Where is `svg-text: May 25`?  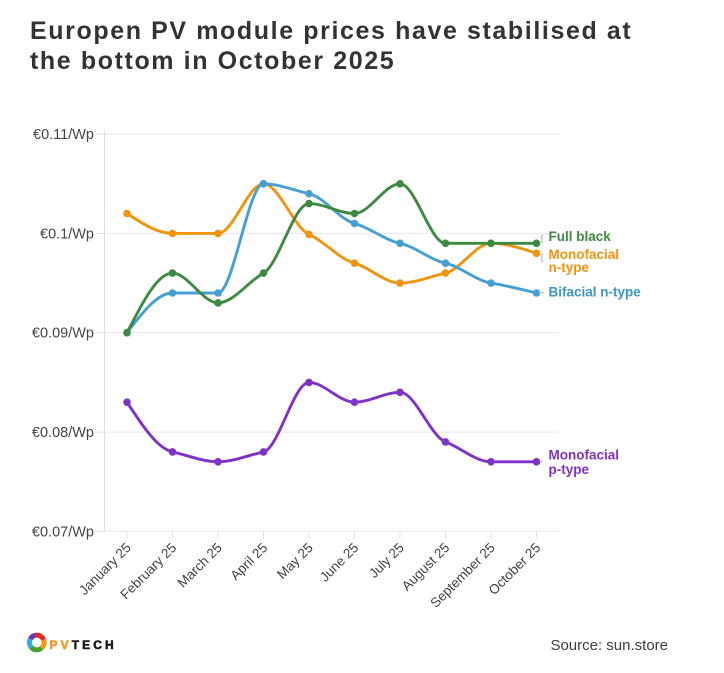
svg-text: May 25 is located at coordinates (295, 561).